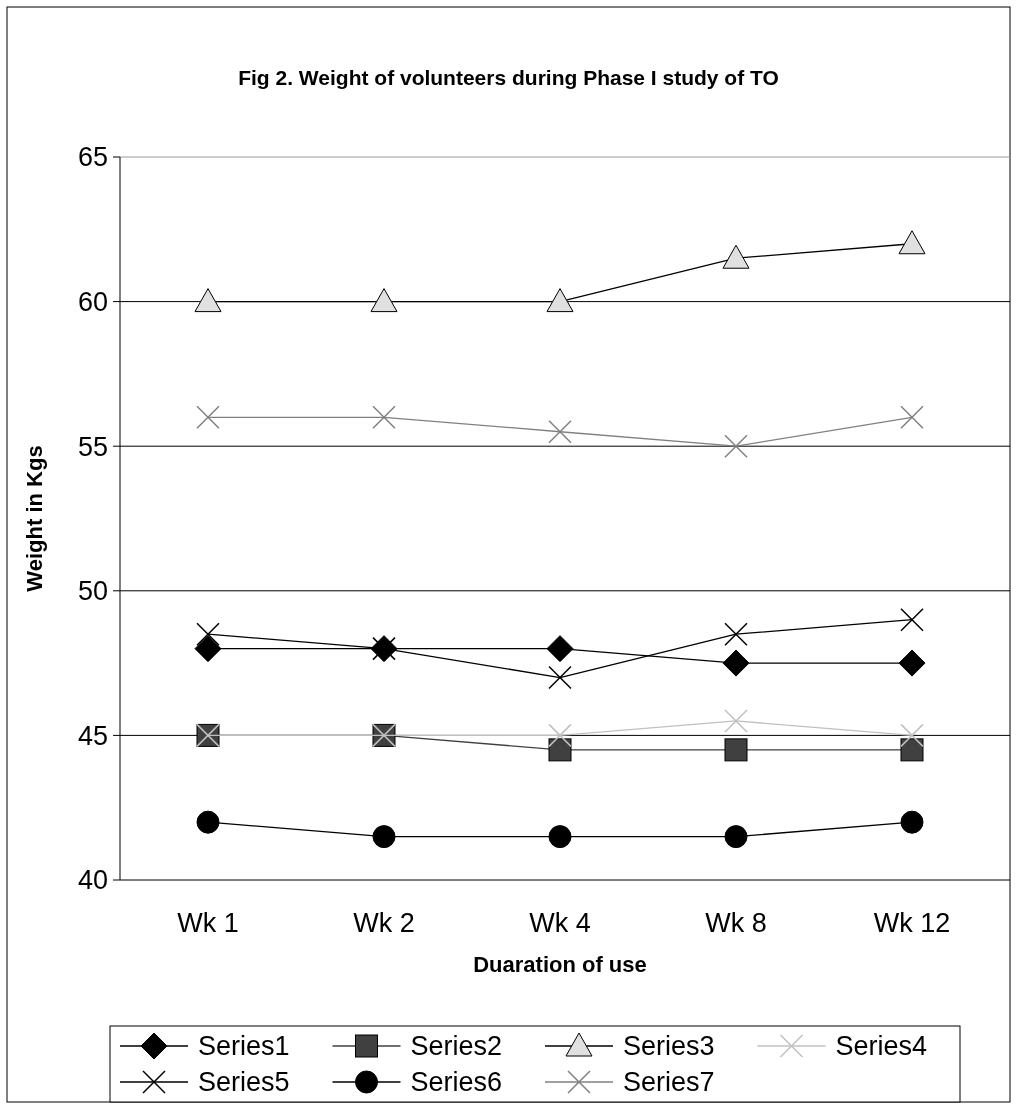  Describe the element at coordinates (736, 923) in the screenshot. I see `x-tick-label: Wk 8` at that location.